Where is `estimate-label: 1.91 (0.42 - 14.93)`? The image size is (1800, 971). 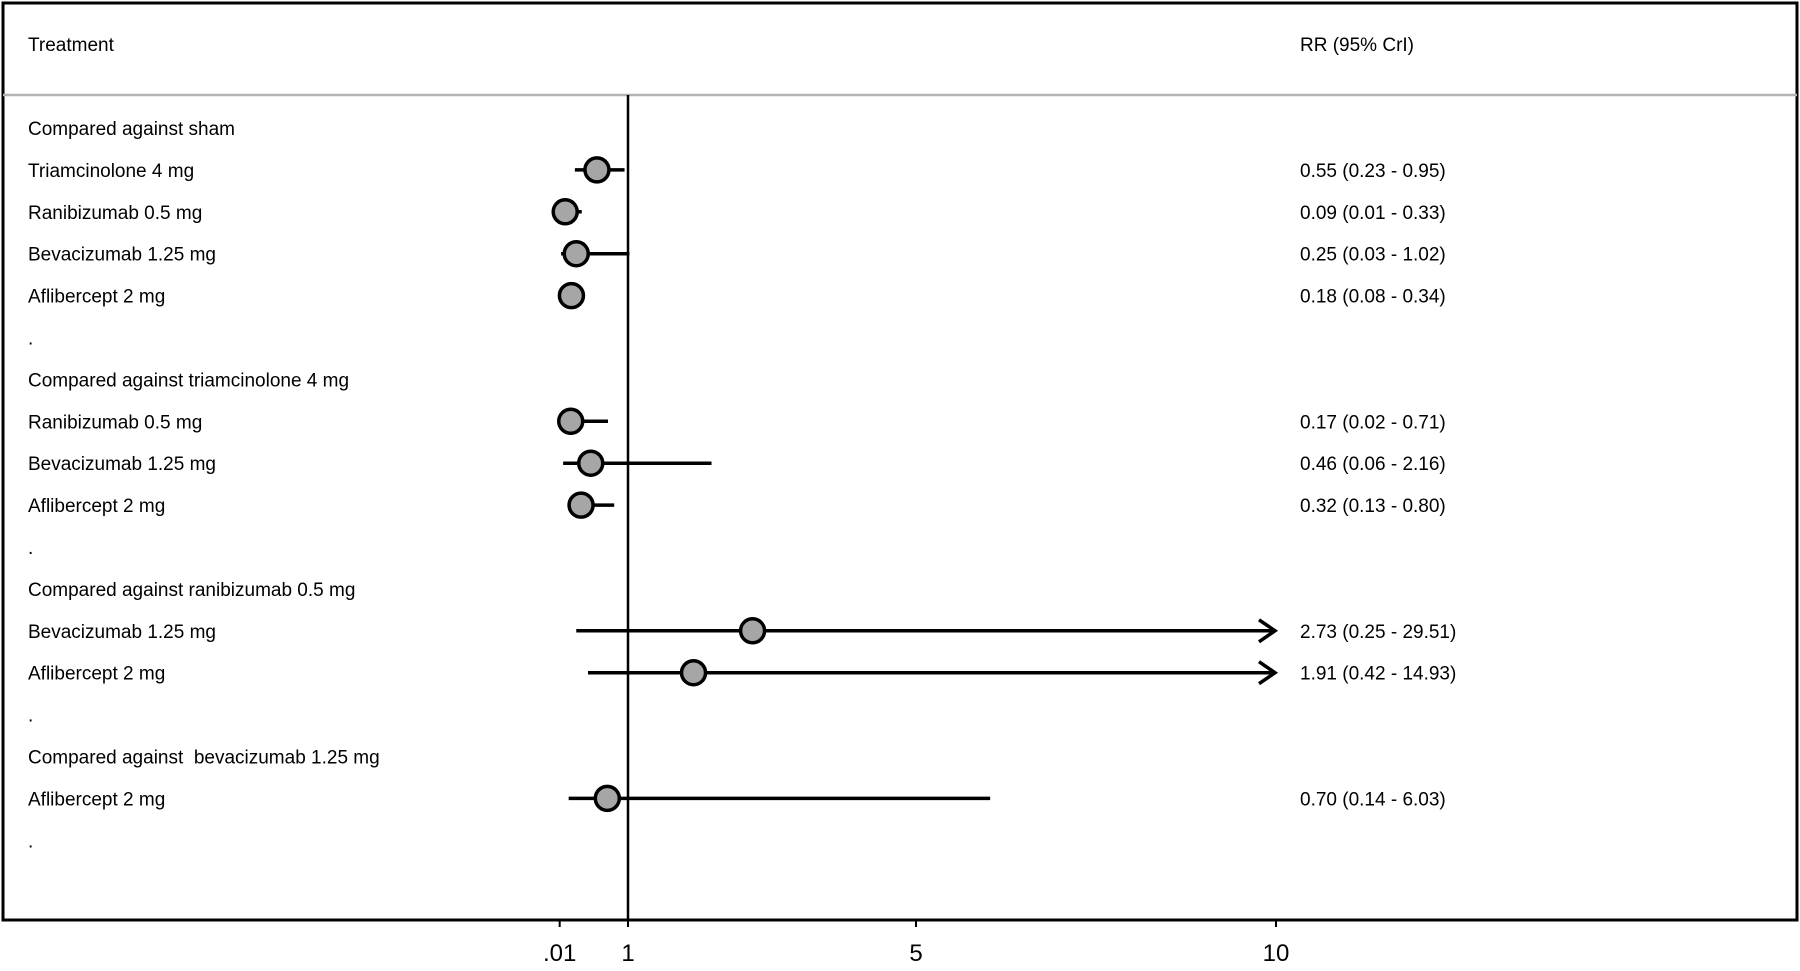 estimate-label: 1.91 (0.42 - 14.93) is located at coordinates (1378, 674).